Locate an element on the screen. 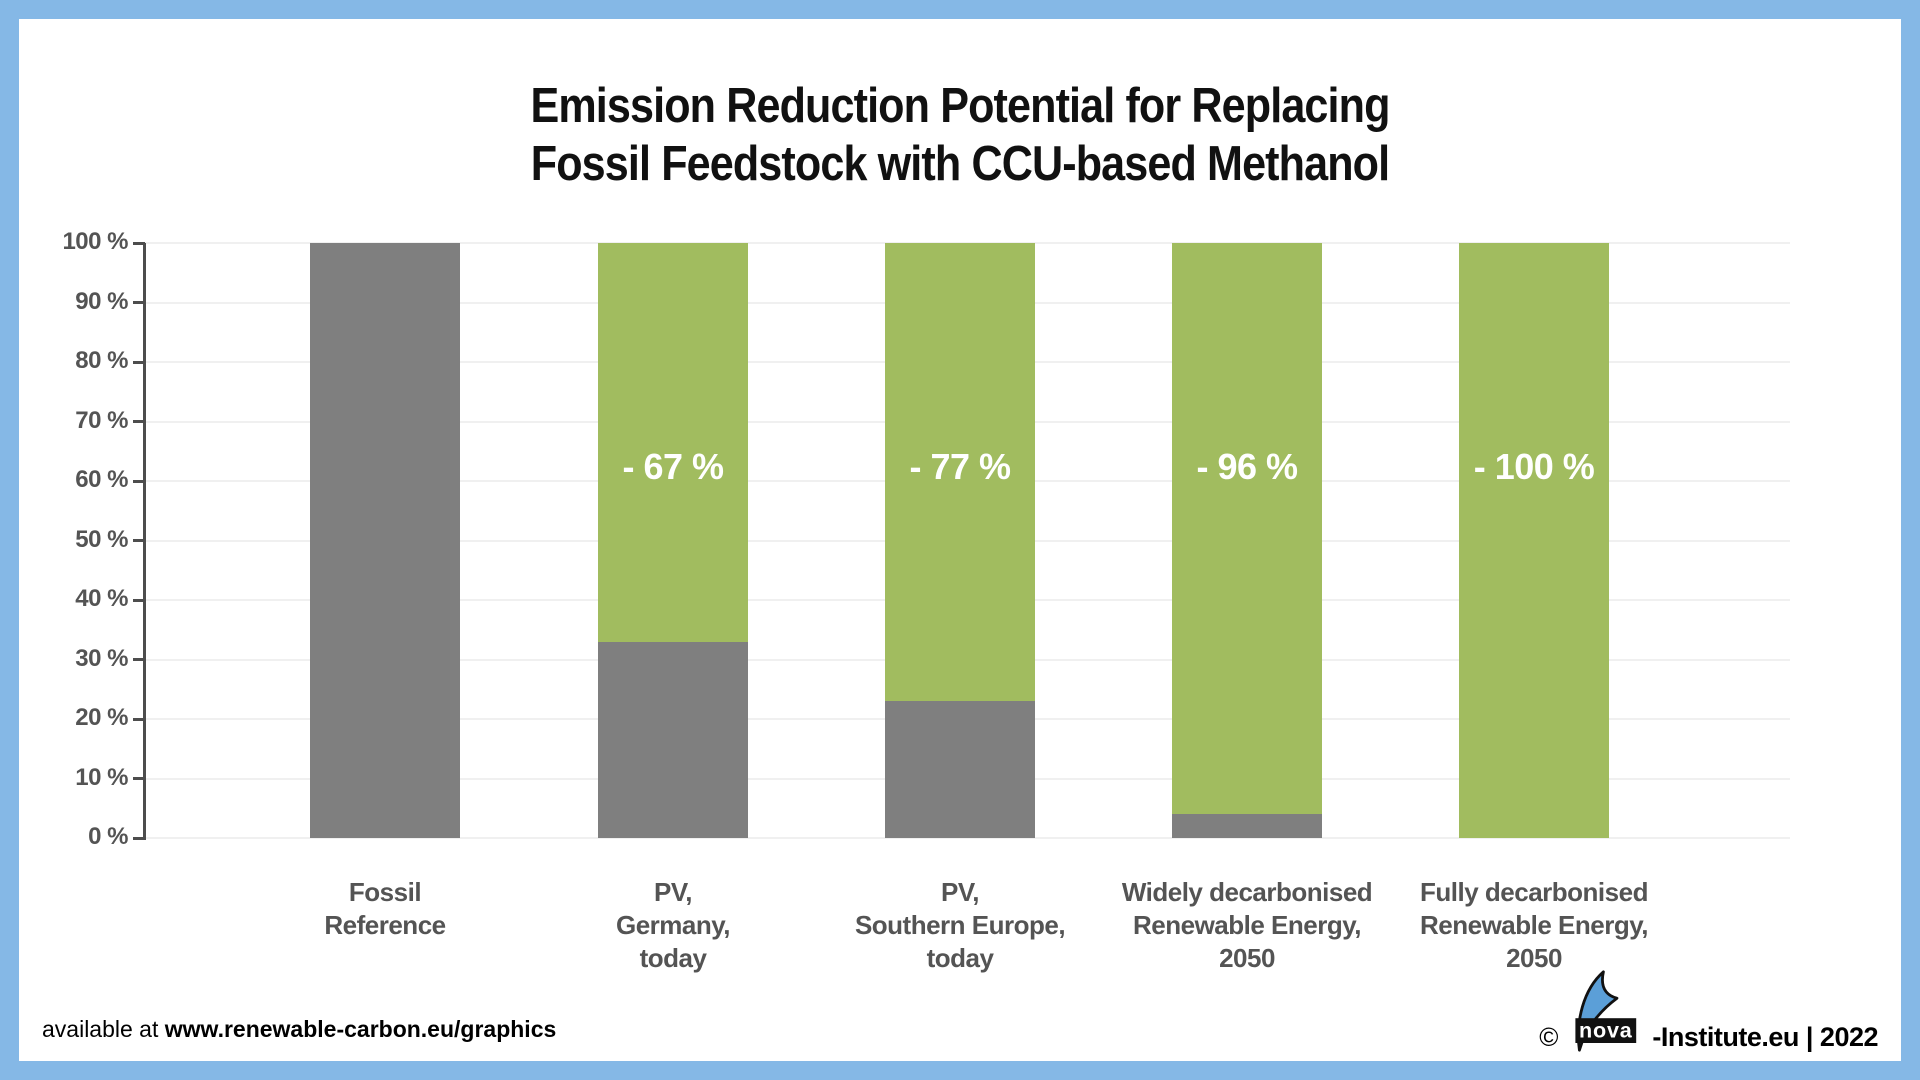 Image resolution: width=1920 pixels, height=1080 pixels. credit-text: -Institute.eu | 2022 is located at coordinates (1765, 1037).